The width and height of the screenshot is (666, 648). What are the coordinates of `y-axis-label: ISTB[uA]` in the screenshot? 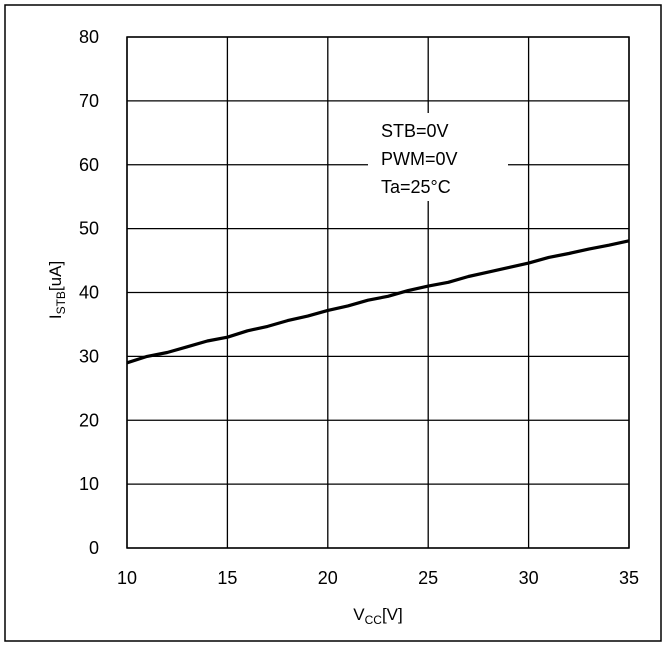 It's located at (57, 290).